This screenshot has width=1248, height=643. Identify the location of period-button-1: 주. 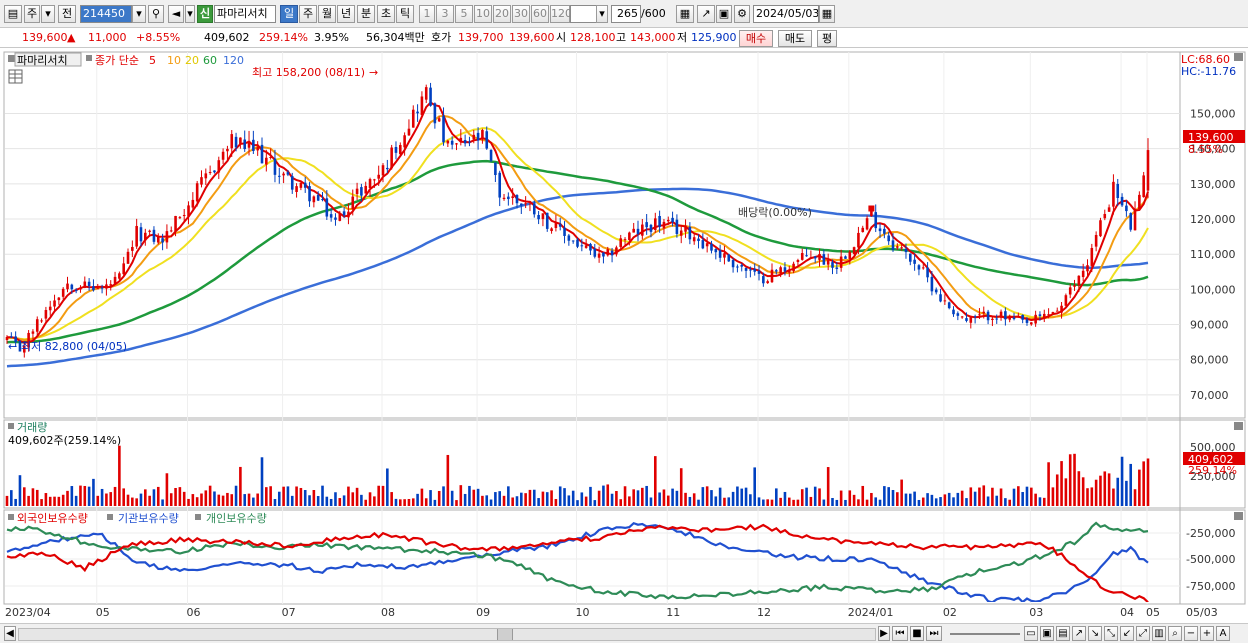
(308, 14).